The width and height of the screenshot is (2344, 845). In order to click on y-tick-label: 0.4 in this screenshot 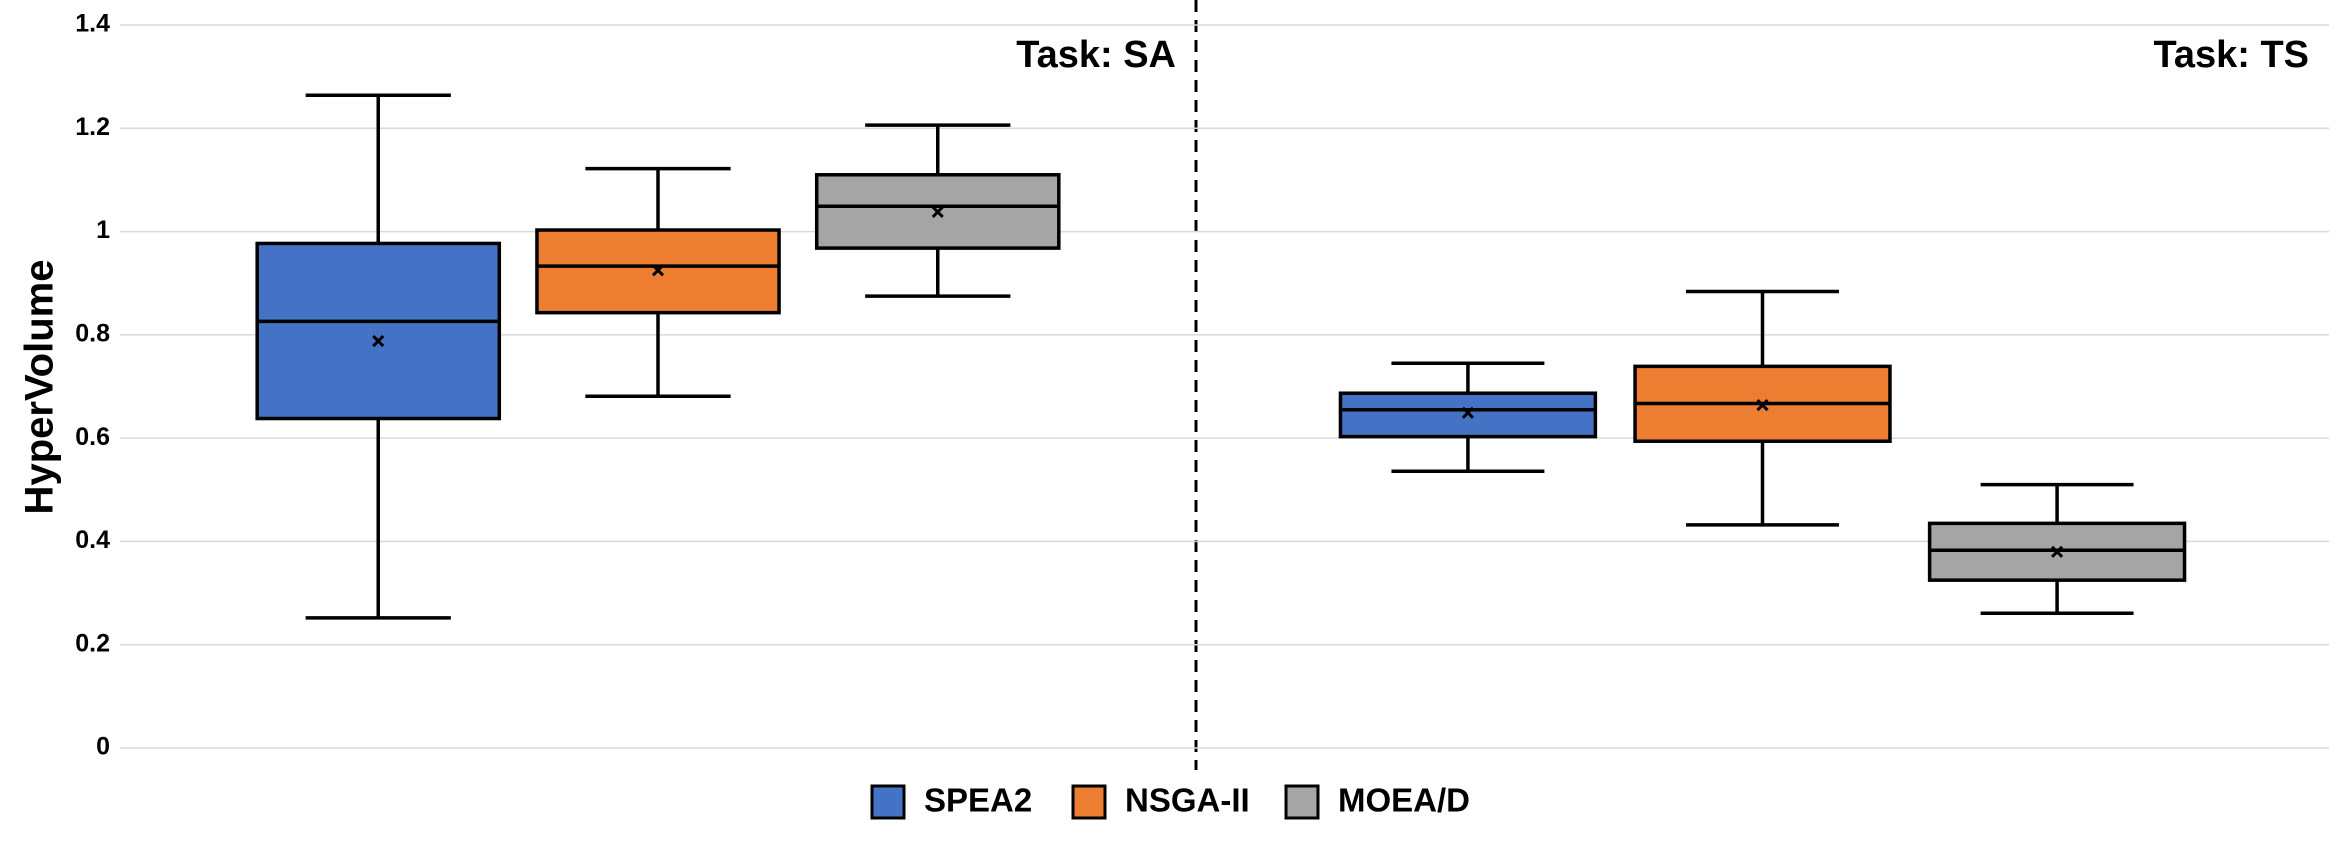, I will do `click(92, 540)`.